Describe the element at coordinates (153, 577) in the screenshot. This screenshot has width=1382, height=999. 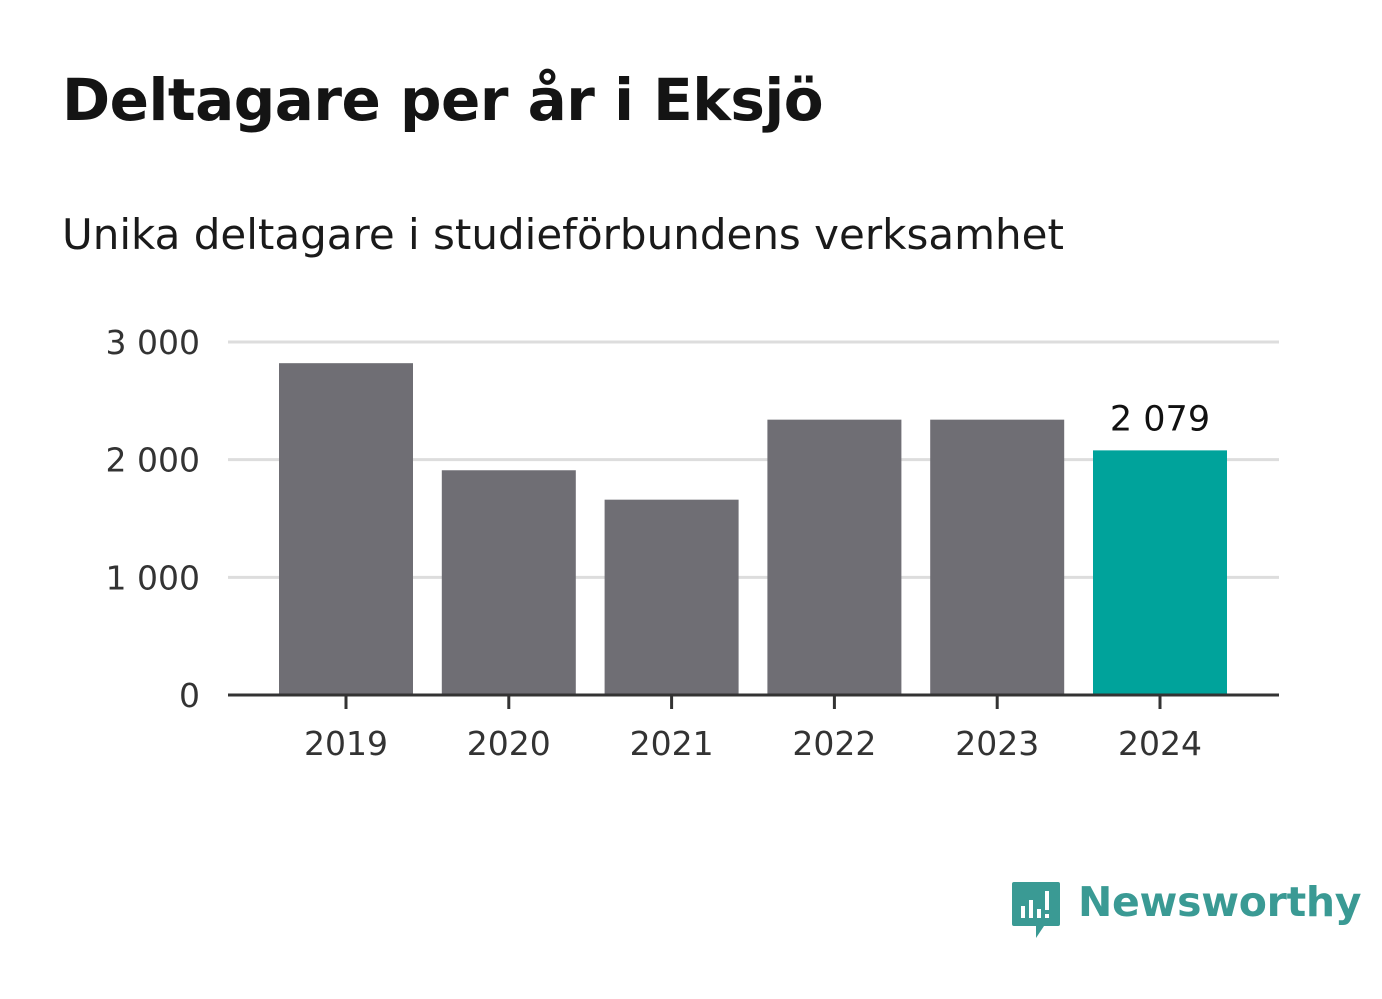
I see `y-tick-label: 1 000` at that location.